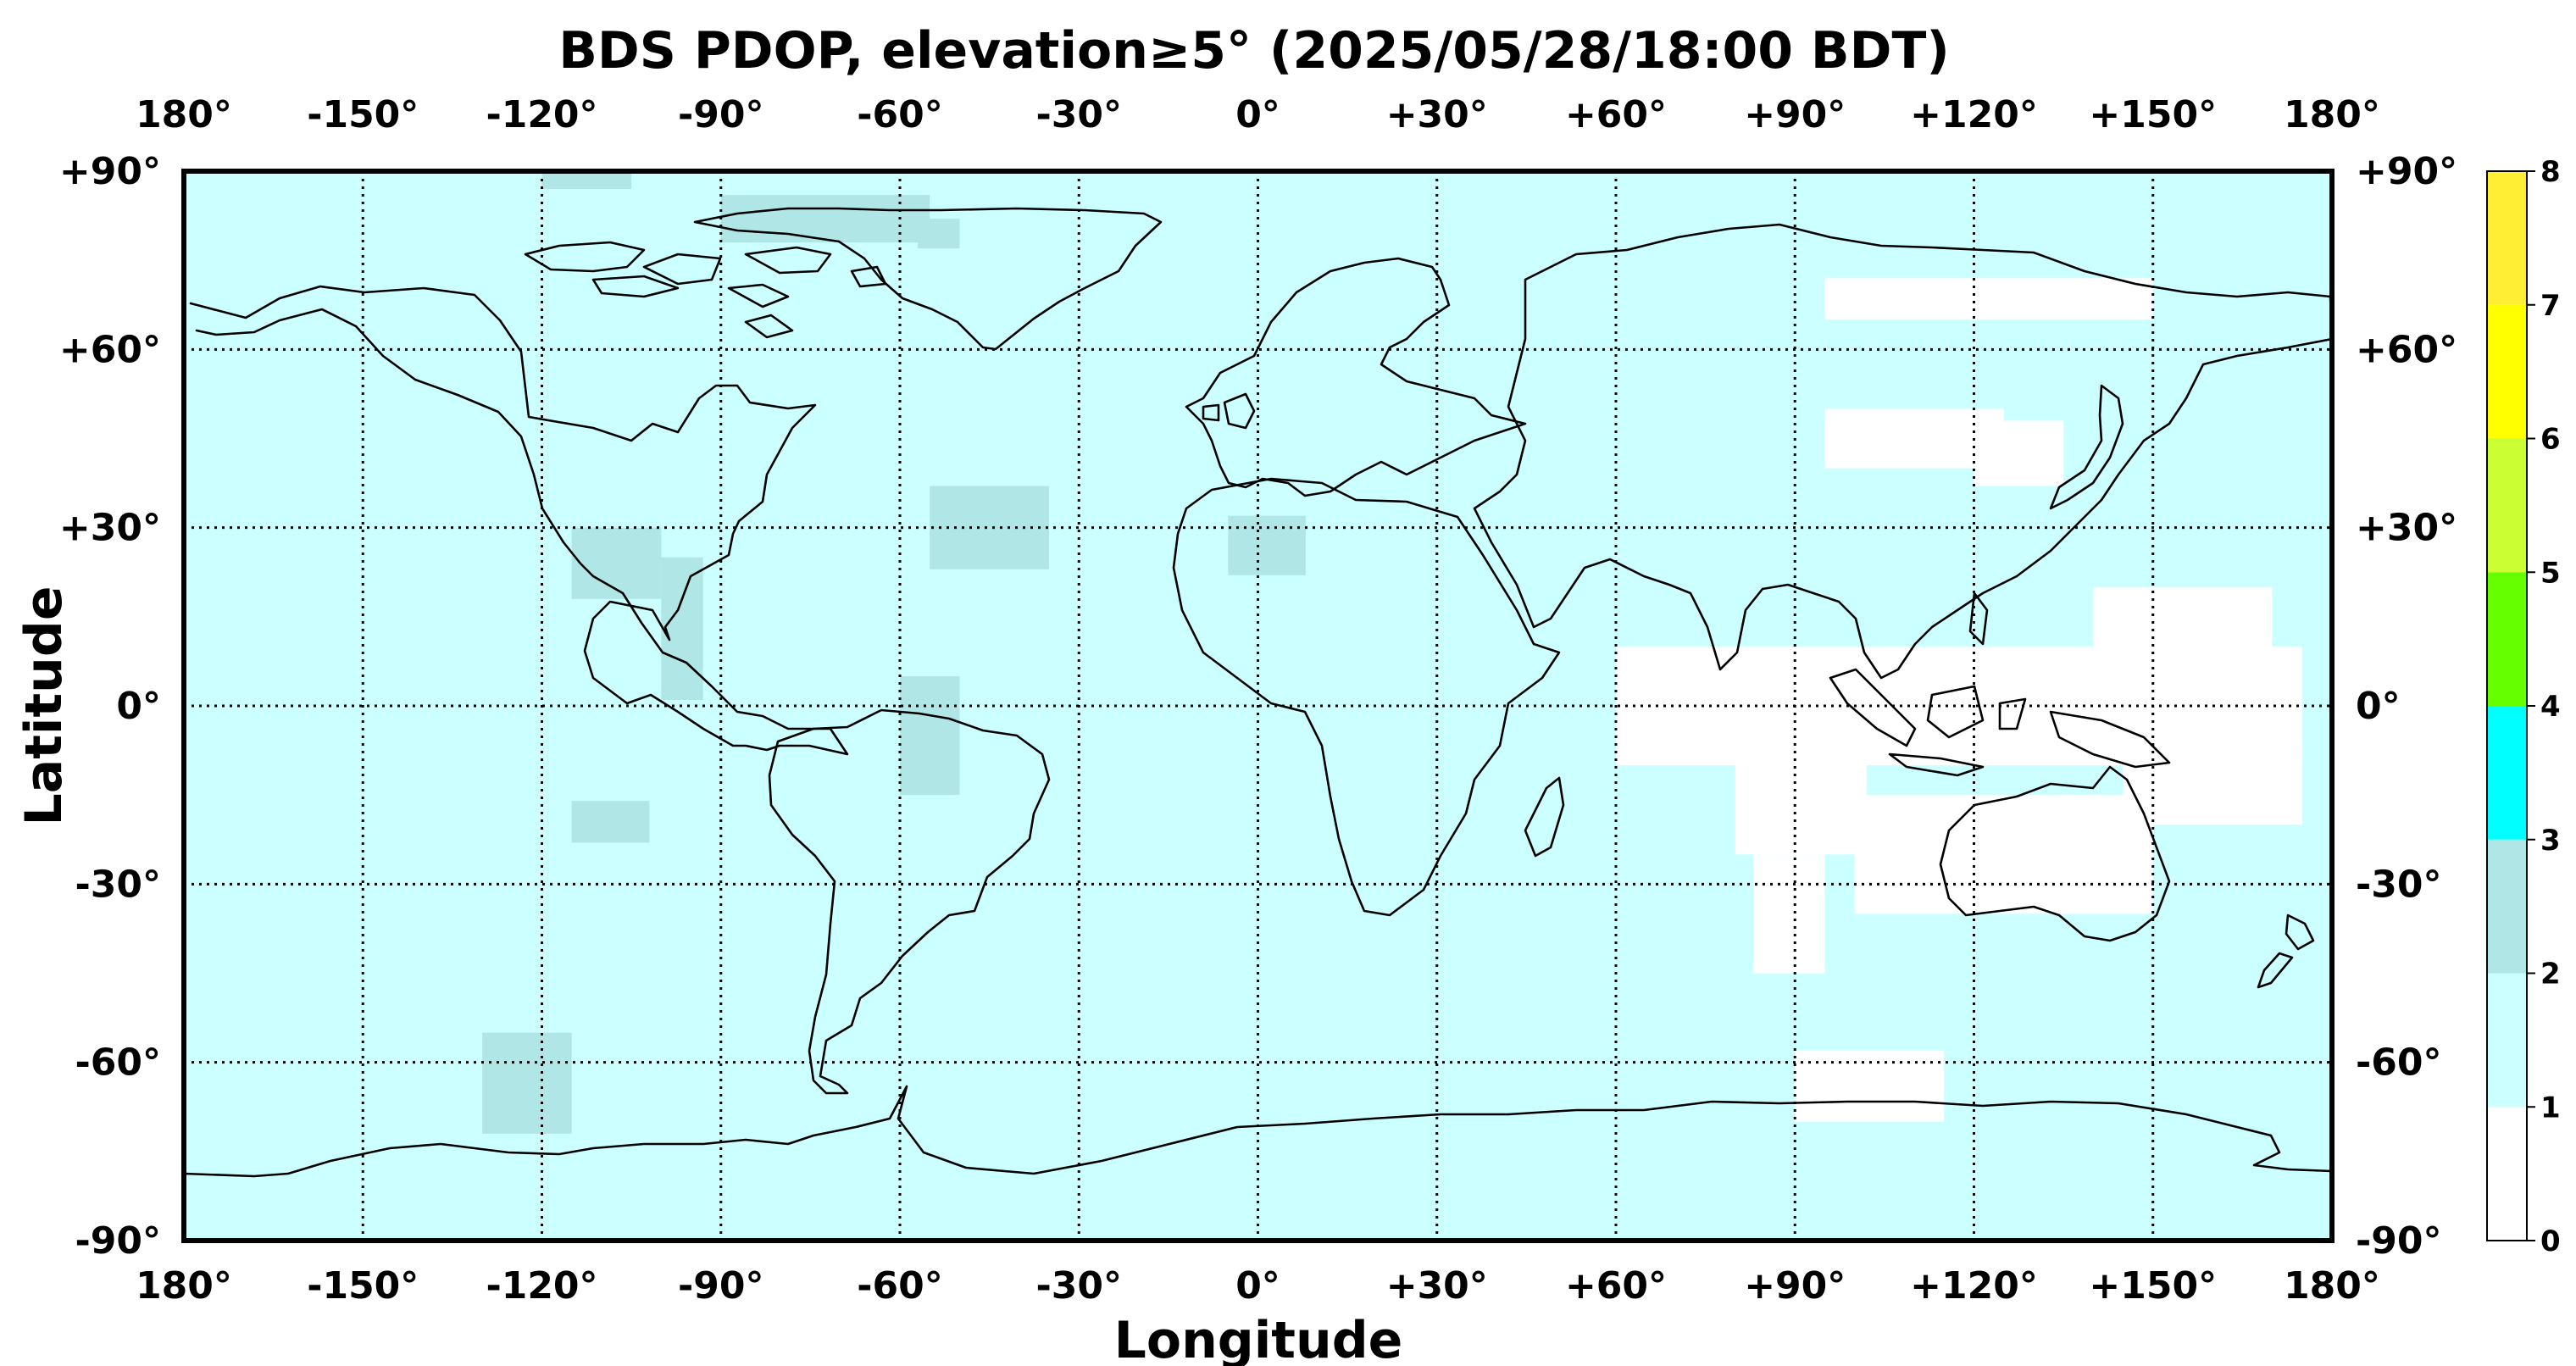 The image size is (2576, 1366). I want to click on x-axis-label: Longitude, so click(1258, 1338).